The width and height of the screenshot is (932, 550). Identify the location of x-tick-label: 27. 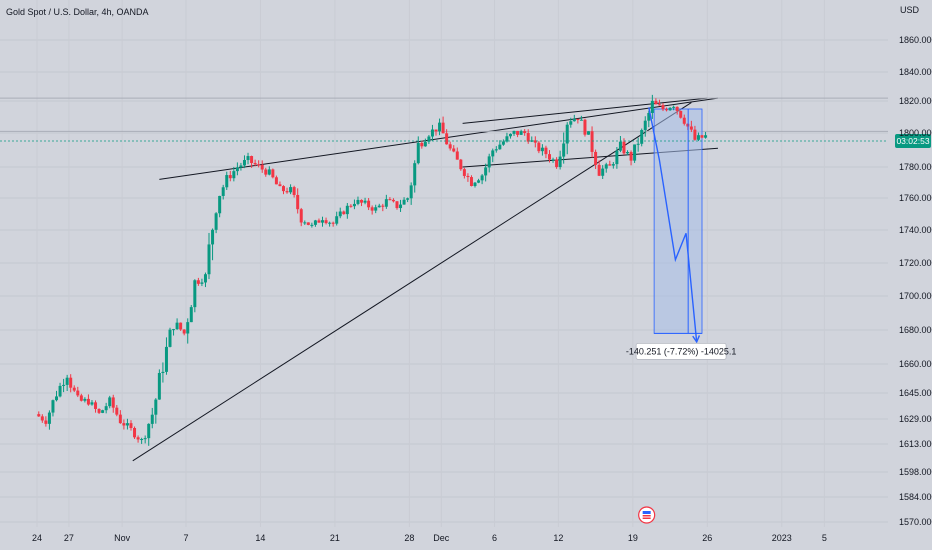
(69, 538).